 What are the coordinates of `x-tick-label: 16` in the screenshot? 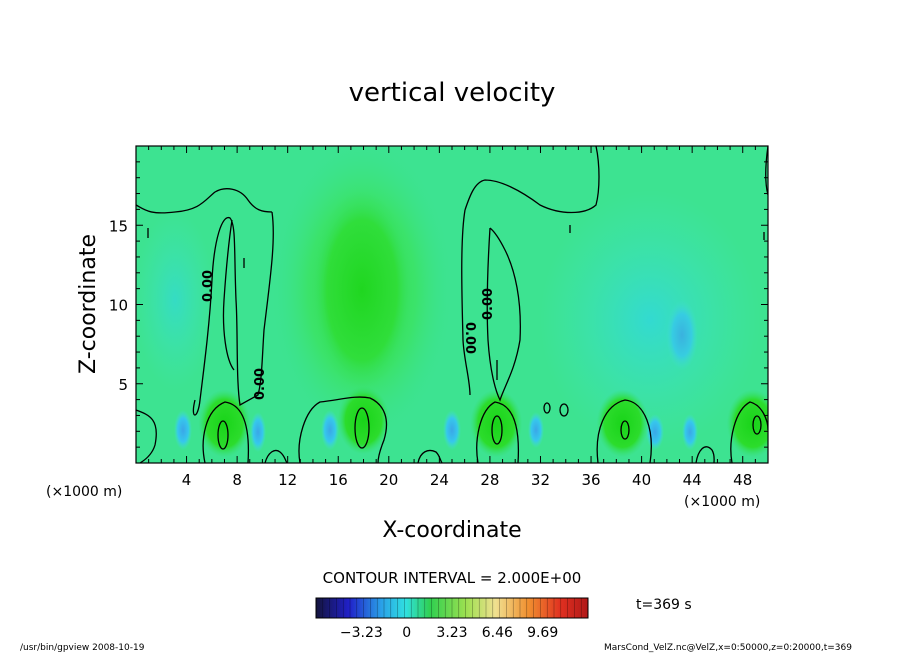 It's located at (338, 480).